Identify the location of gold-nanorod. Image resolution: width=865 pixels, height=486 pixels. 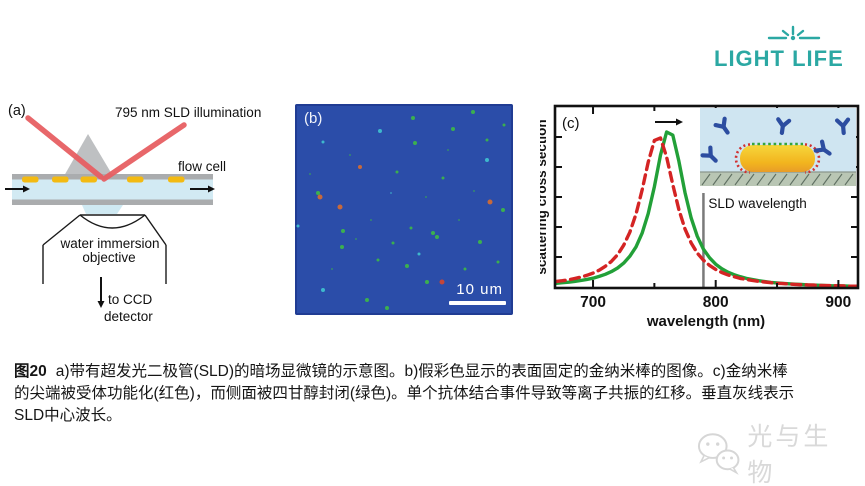
(777, 158).